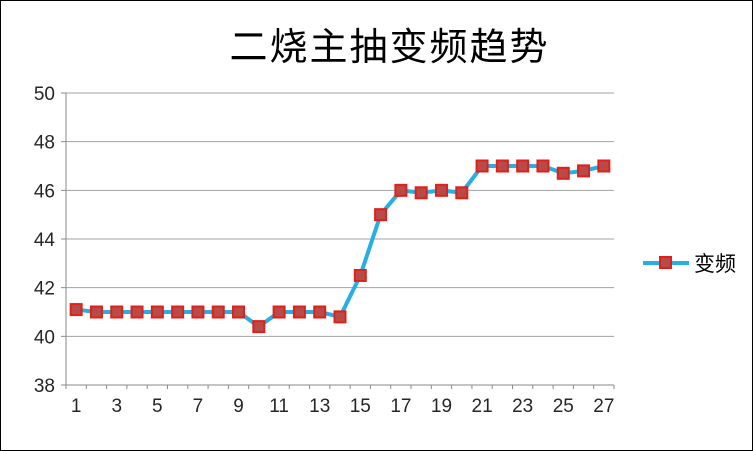 This screenshot has height=451, width=753. What do you see at coordinates (116, 406) in the screenshot?
I see `x-axis-label: 3` at bounding box center [116, 406].